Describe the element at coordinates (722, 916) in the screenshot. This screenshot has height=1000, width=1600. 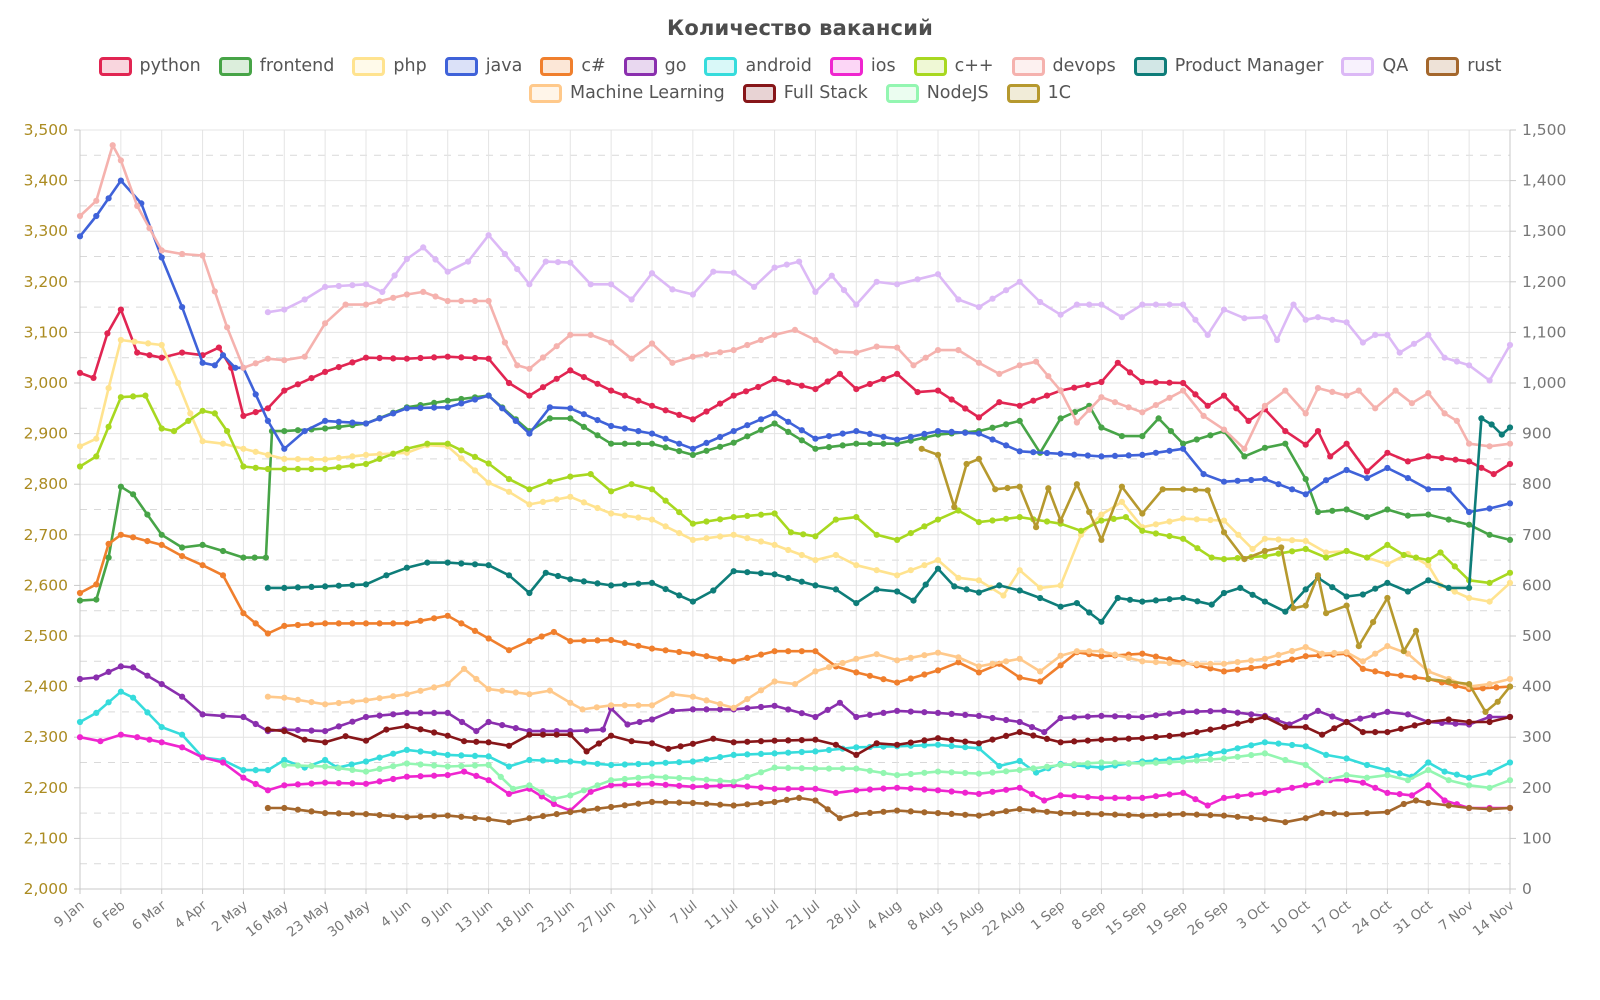
I see `svg-text: 11 Jul` at that location.